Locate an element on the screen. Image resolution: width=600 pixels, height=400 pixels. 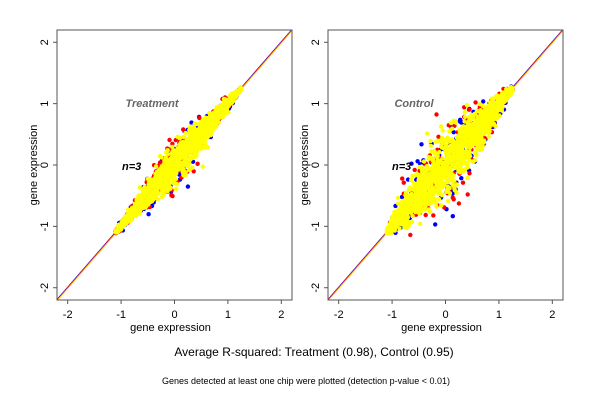
x-tick-label: 2 is located at coordinates (552, 315).